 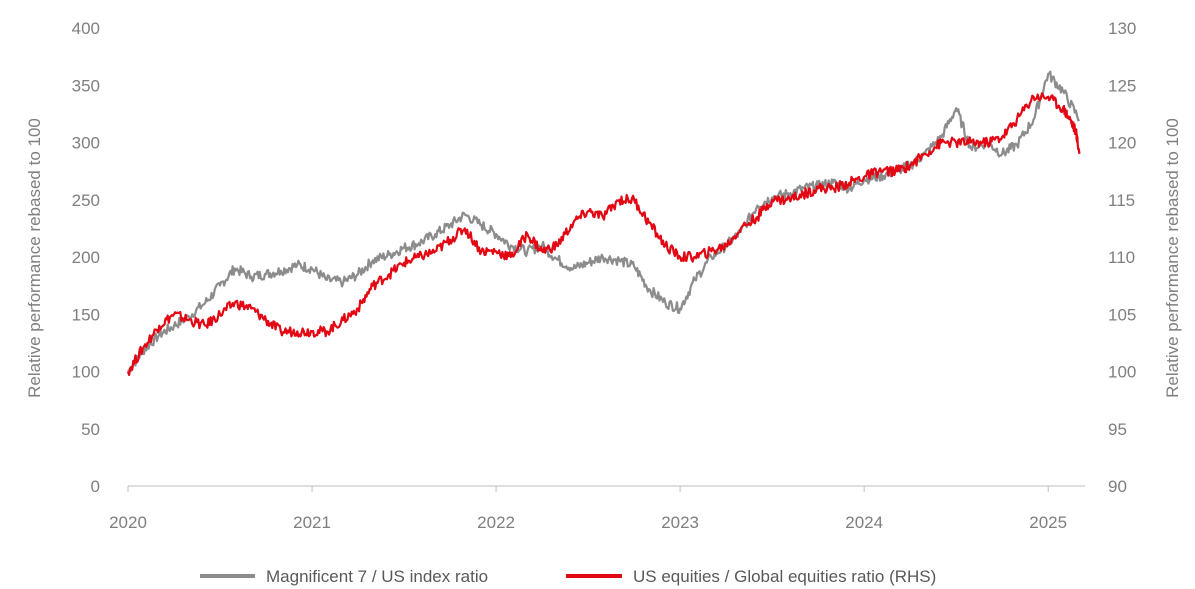 I want to click on x-tick-label: 2025, so click(x=1048, y=522).